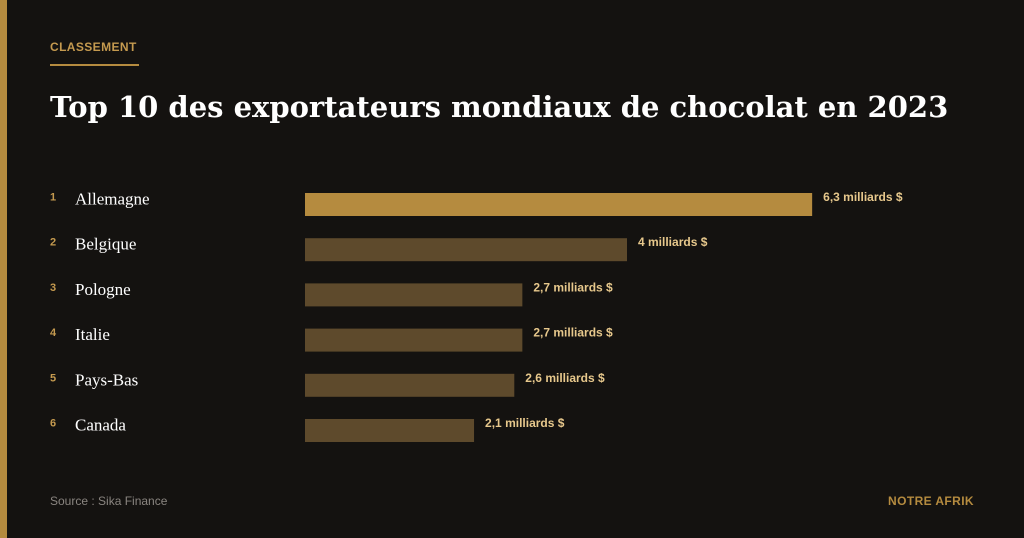 This screenshot has height=538, width=1024. What do you see at coordinates (93, 47) in the screenshot?
I see `section-kicker: CLASSEMENT` at bounding box center [93, 47].